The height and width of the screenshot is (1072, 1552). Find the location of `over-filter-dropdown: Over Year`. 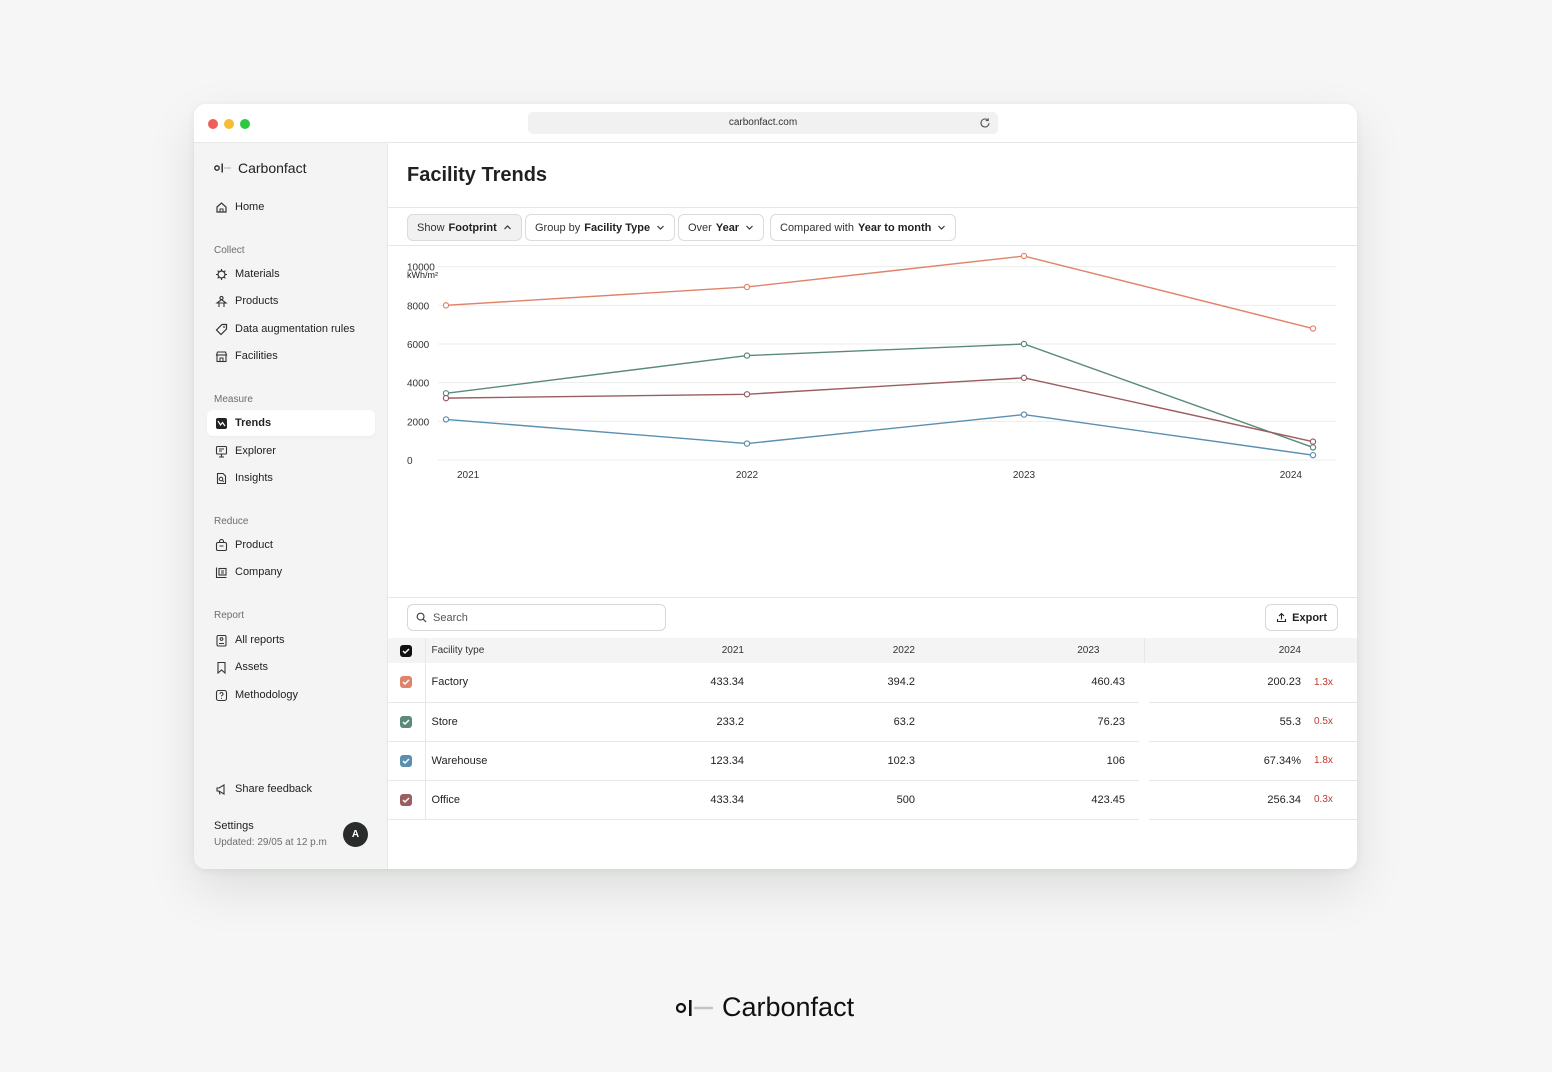

over-filter-dropdown: Over Year is located at coordinates (721, 227).